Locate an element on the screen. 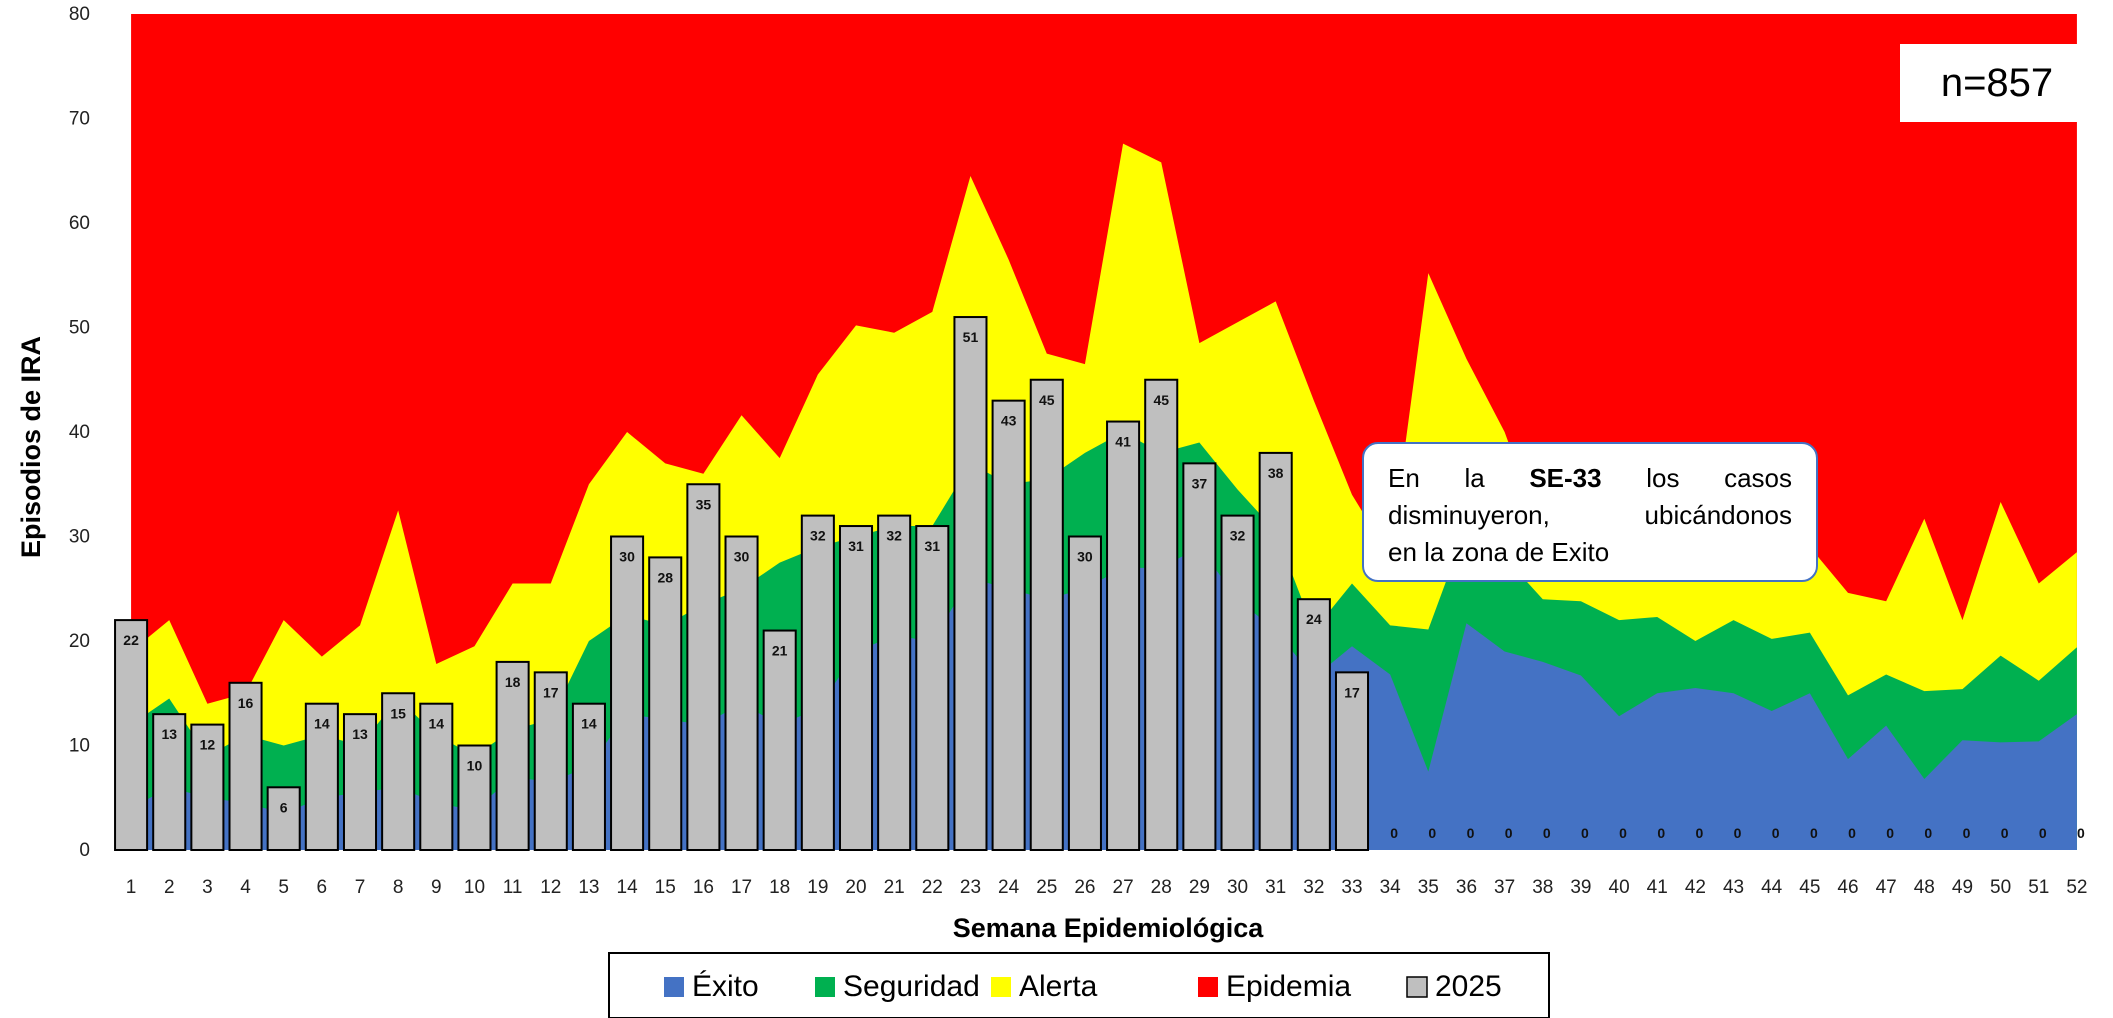 This screenshot has width=2113, height=1018. x-tick-label: 20 is located at coordinates (855, 887).